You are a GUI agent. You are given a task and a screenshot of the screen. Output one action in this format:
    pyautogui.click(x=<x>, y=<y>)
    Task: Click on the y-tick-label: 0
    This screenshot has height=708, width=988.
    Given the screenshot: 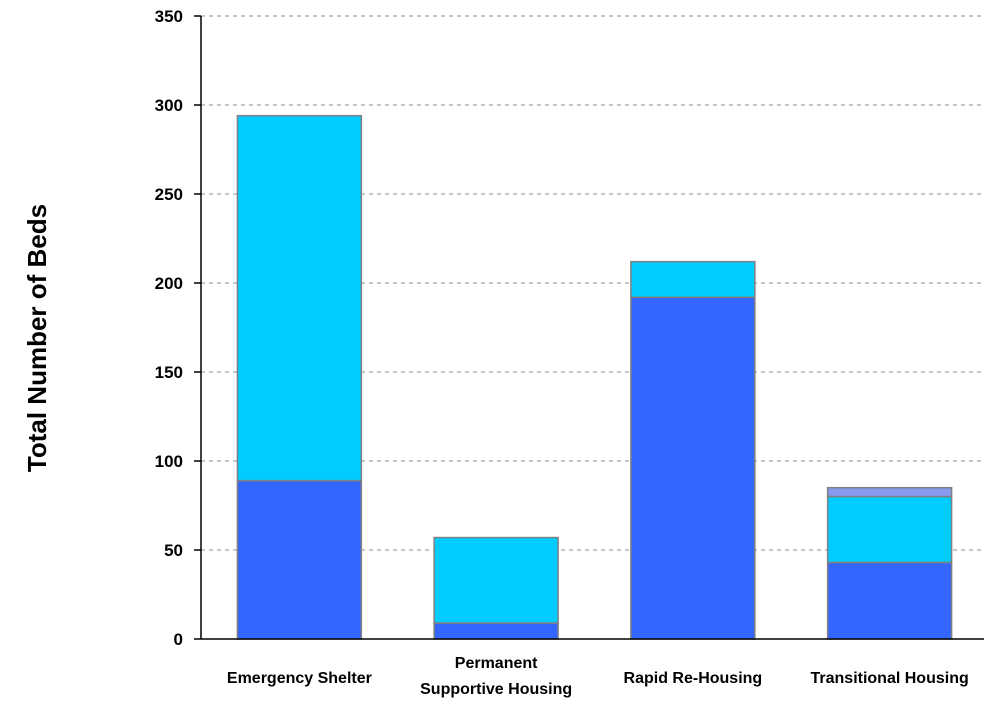 What is the action you would take?
    pyautogui.click(x=178, y=639)
    